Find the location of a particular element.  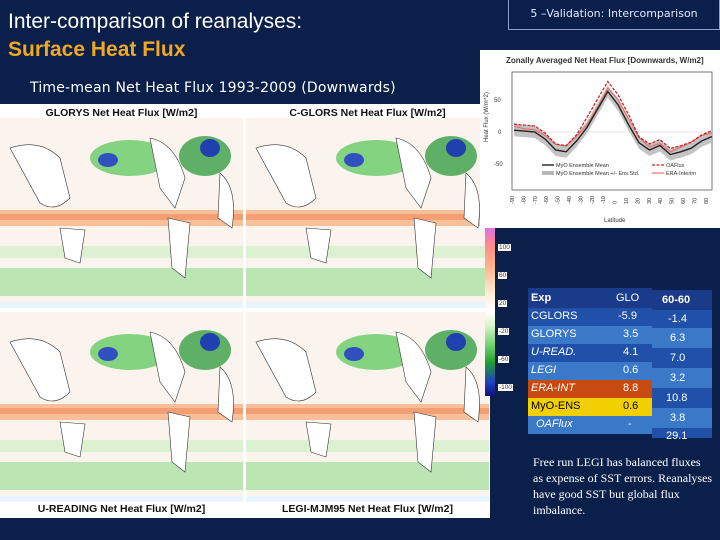

map-glorys is located at coordinates (121, 213).